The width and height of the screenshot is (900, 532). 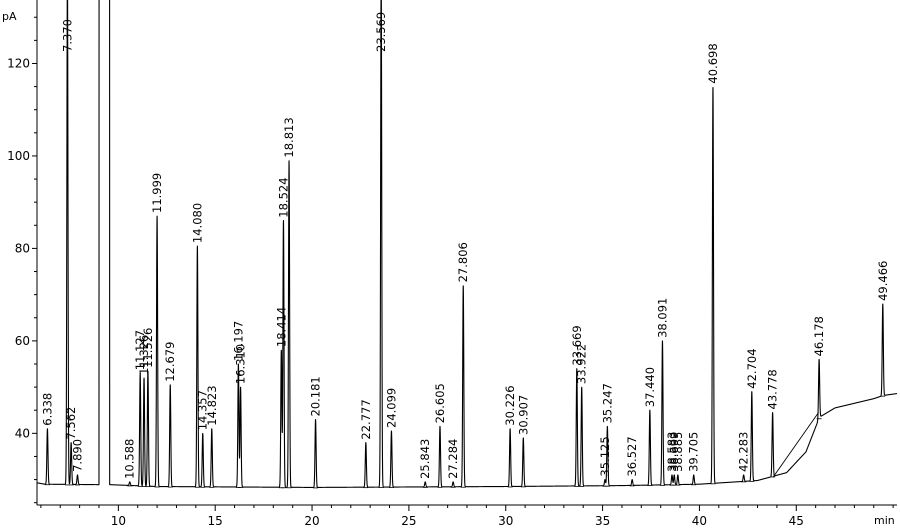 I want to click on peak-label: 42.283, so click(x=744, y=452).